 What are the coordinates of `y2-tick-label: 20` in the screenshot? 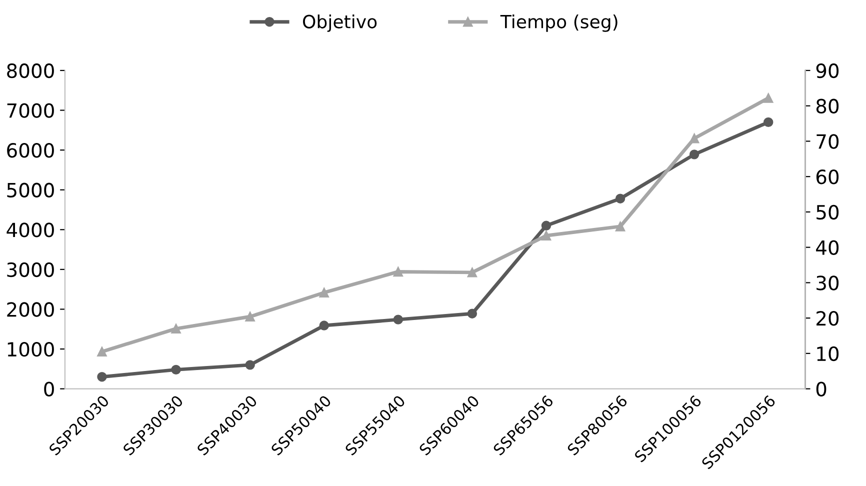 It's located at (827, 318).